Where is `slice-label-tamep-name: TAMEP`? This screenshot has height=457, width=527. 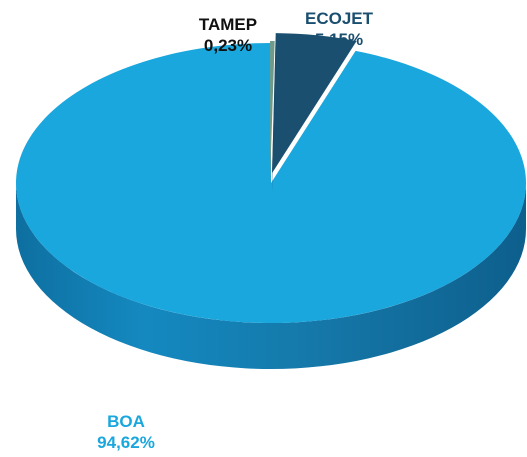
slice-label-tamep-name: TAMEP is located at coordinates (228, 24).